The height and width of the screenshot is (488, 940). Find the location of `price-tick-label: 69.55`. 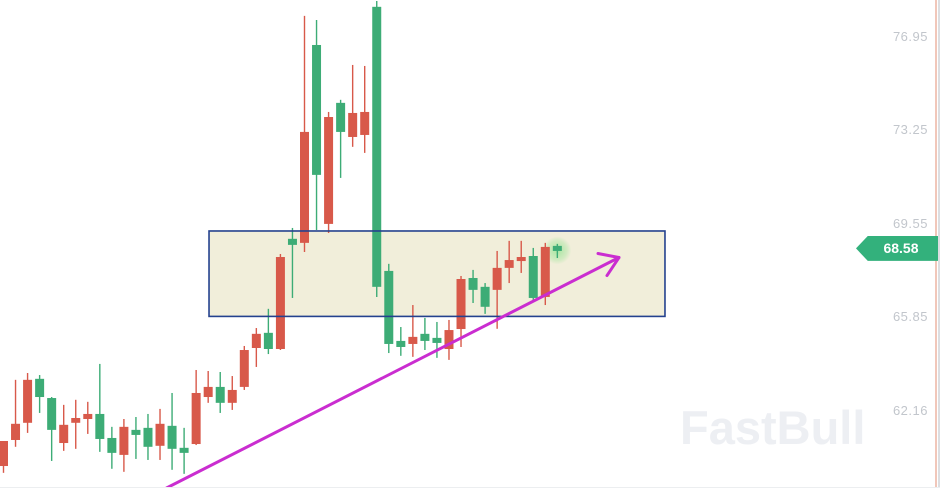

price-tick-label: 69.55 is located at coordinates (910, 223).